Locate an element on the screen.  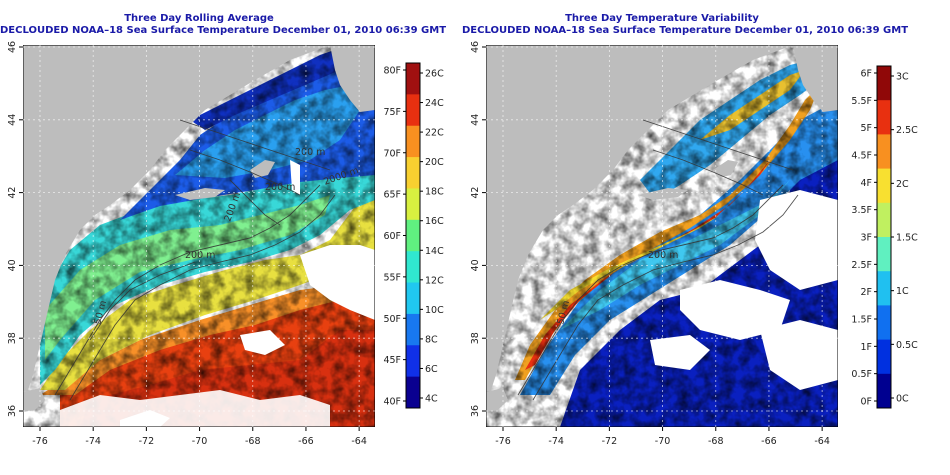
colorbar-label-right: 0C is located at coordinates (902, 399).